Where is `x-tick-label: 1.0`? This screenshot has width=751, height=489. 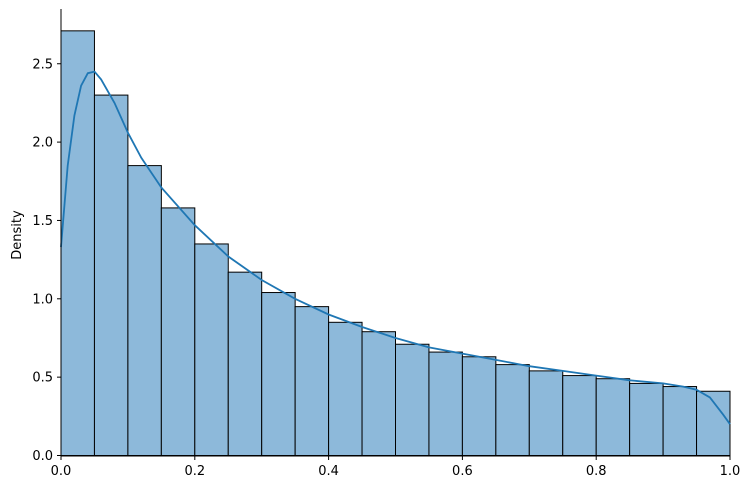 x-tick-label: 1.0 is located at coordinates (730, 471).